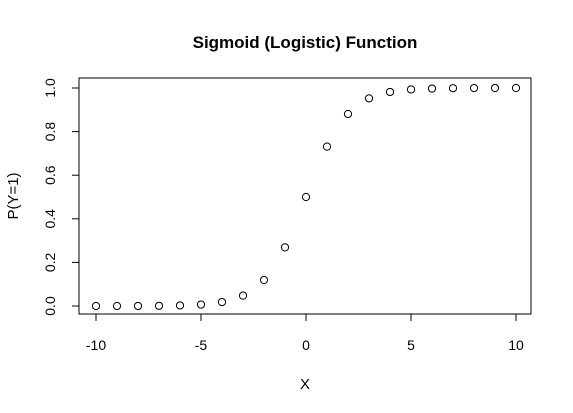 The width and height of the screenshot is (573, 413). What do you see at coordinates (305, 333) in the screenshot?
I see `x-axis: -10 -5 0 5 10` at bounding box center [305, 333].